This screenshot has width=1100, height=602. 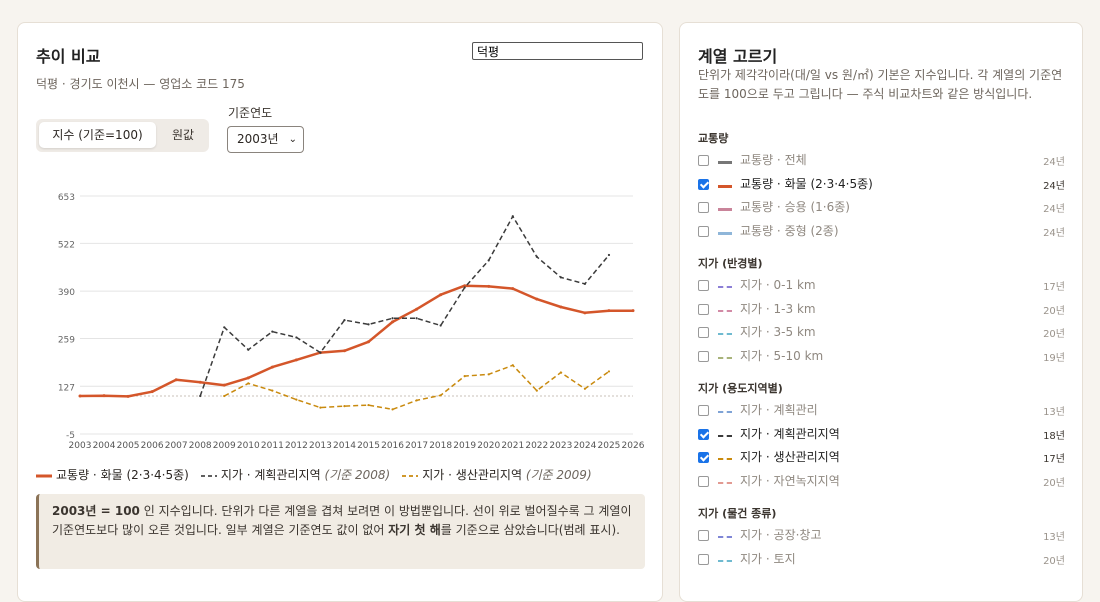 I want to click on series-line, so click(x=404, y=306).